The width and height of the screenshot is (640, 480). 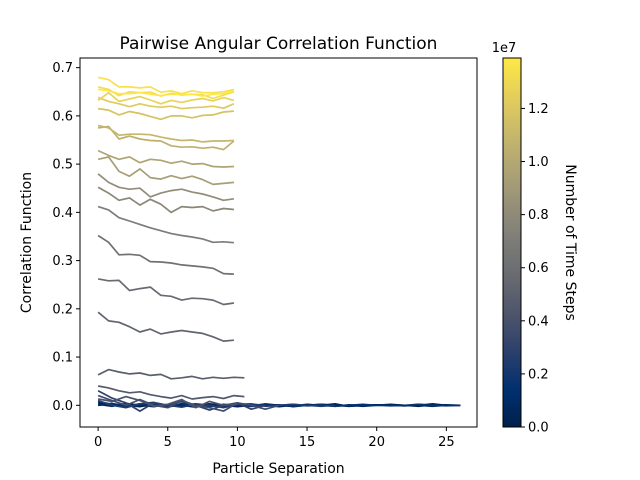 I want to click on x-tick-label: 20, so click(x=376, y=442).